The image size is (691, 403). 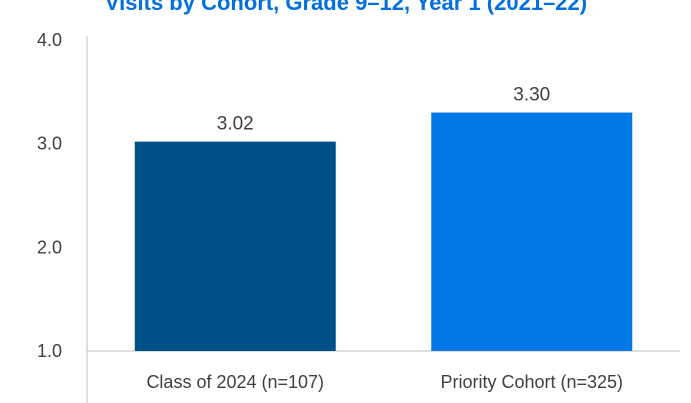 I want to click on y-tick-label: 4.0, so click(x=49, y=40).